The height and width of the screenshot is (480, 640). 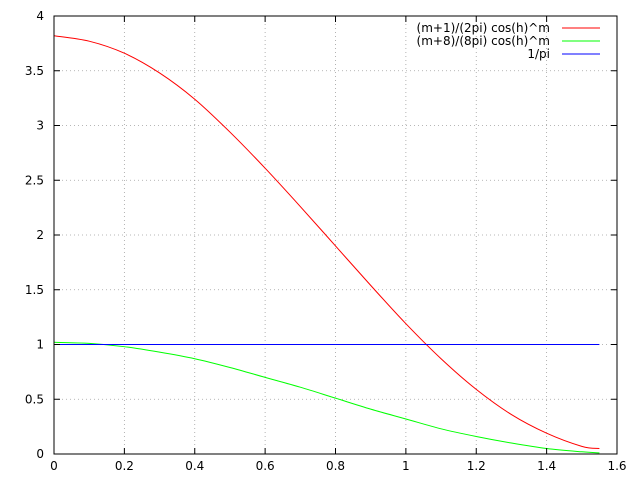 I want to click on legend-label: (m+8)/(8pi) cos(h)^m, so click(x=483, y=41).